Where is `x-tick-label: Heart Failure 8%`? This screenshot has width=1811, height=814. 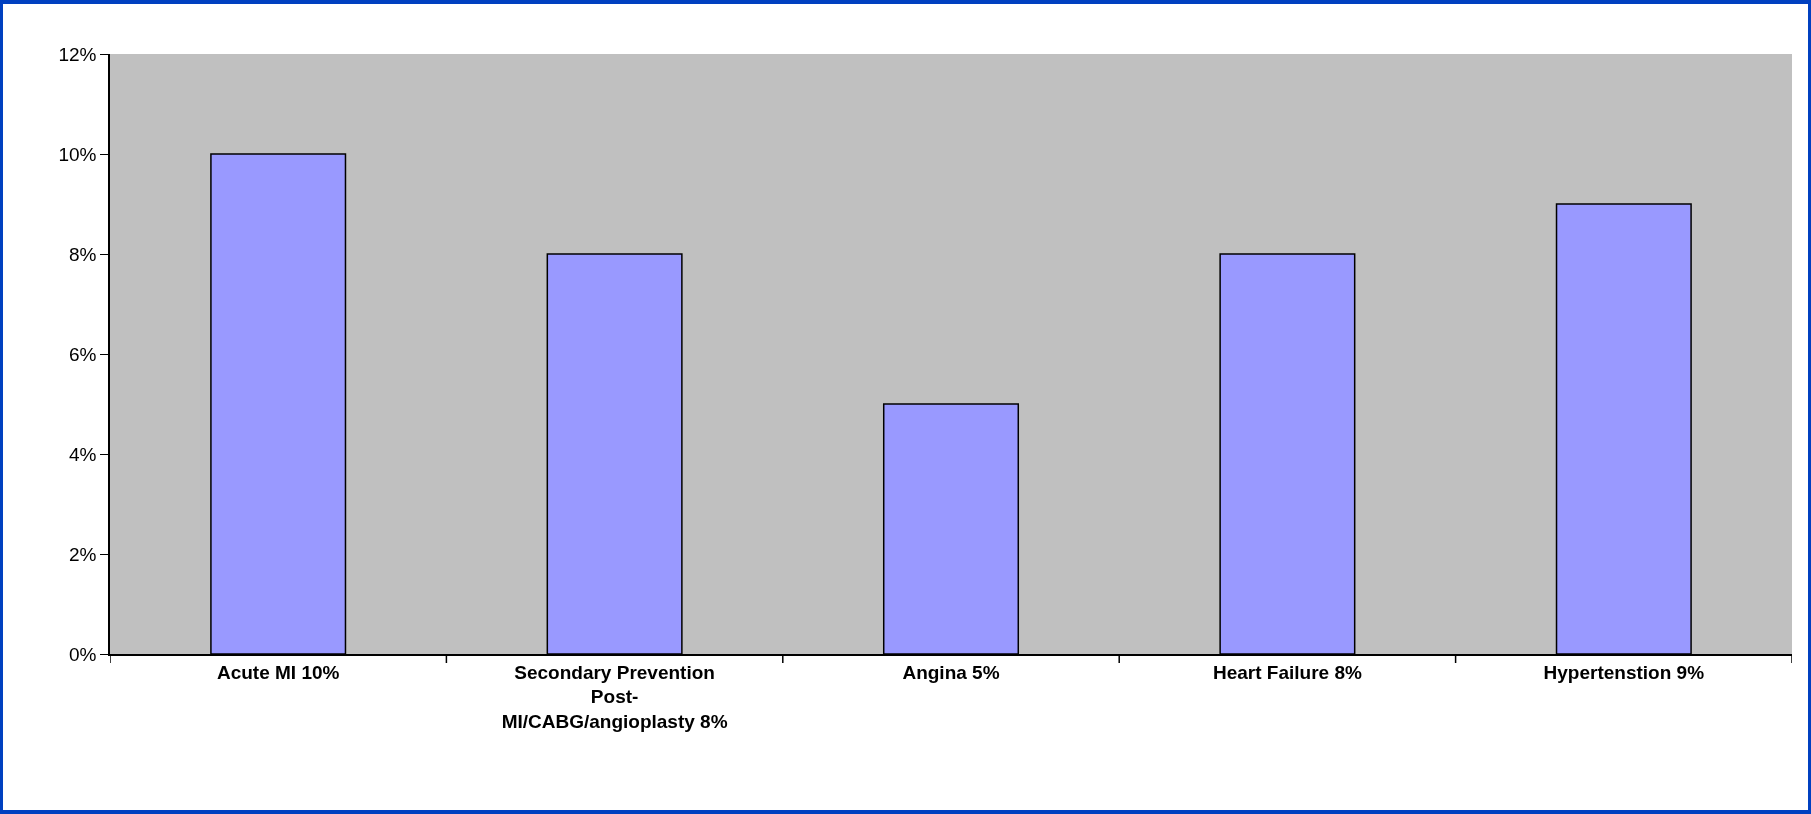 x-tick-label: Heart Failure 8% is located at coordinates (1287, 672).